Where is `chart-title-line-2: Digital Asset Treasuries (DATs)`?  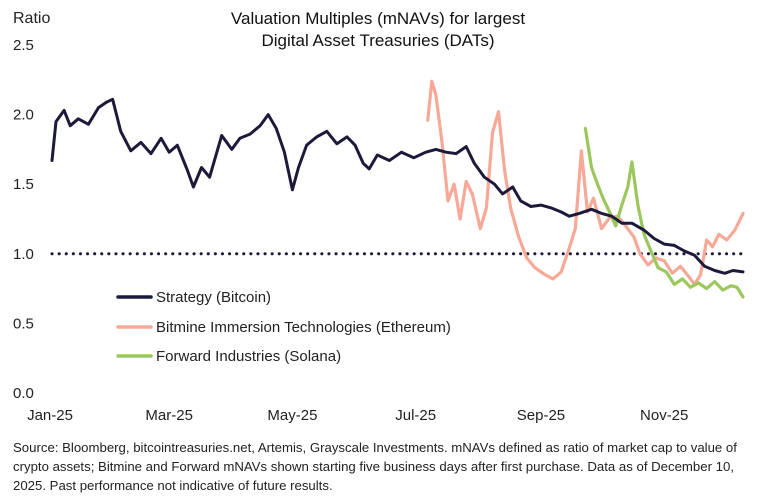
chart-title-line-2: Digital Asset Treasuries (DATs) is located at coordinates (377, 40).